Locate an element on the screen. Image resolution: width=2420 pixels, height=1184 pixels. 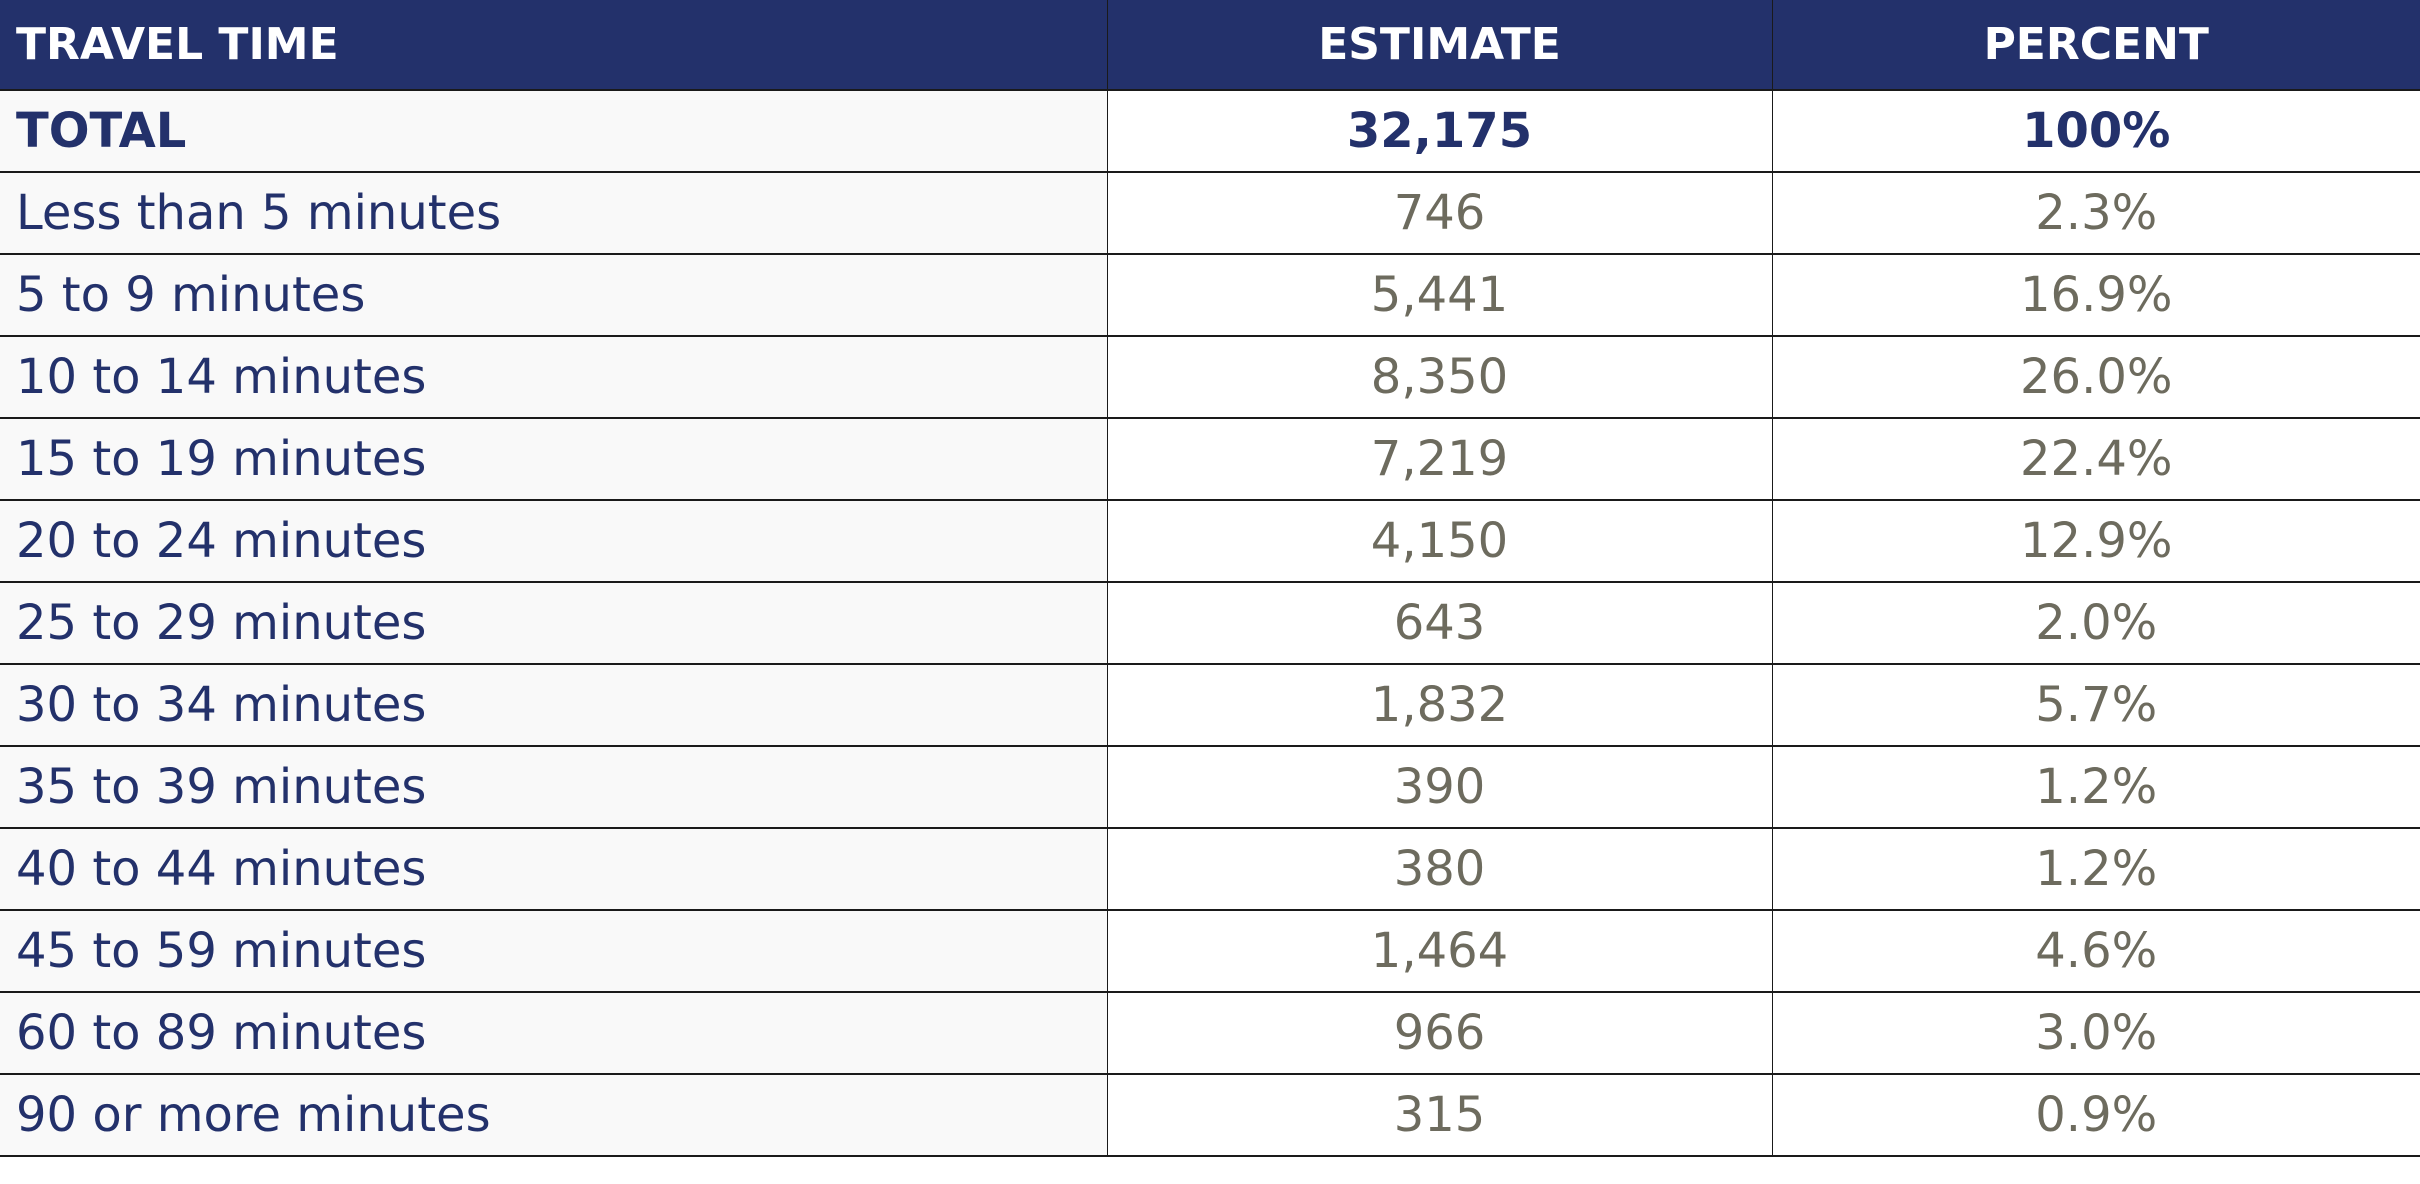
row-estimate: 4,150 is located at coordinates (1439, 541).